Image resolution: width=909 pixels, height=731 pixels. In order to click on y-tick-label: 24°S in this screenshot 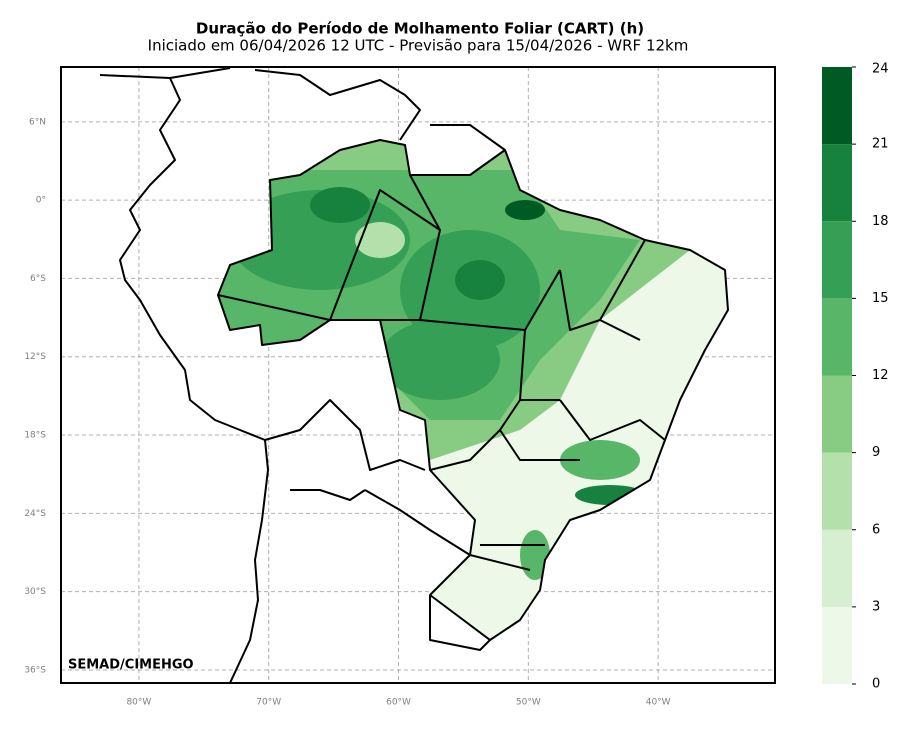, I will do `click(35, 514)`.